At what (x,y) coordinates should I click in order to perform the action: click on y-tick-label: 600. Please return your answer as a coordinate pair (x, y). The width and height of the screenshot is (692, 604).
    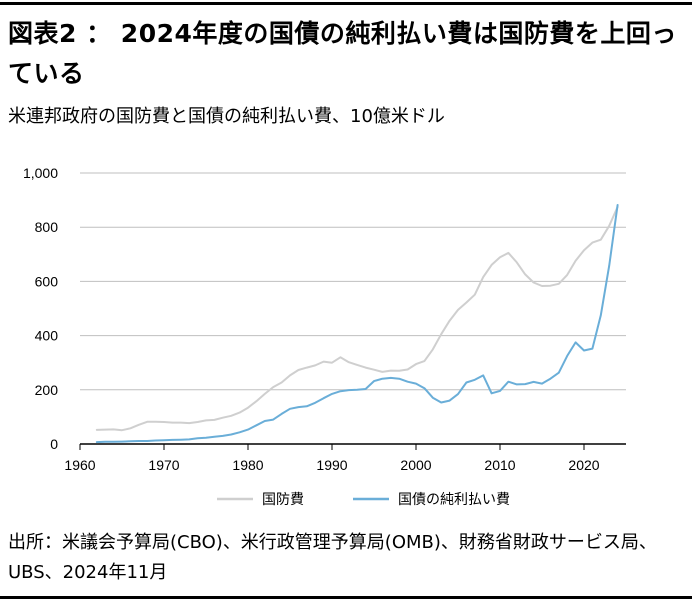
    Looking at the image, I should click on (47, 281).